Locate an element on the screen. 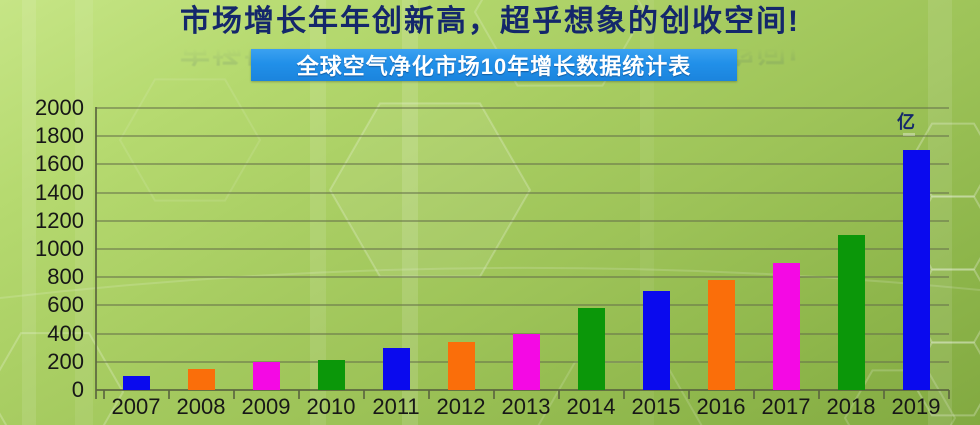 This screenshot has height=425, width=980. y-tick-label: 0 is located at coordinates (77, 389).